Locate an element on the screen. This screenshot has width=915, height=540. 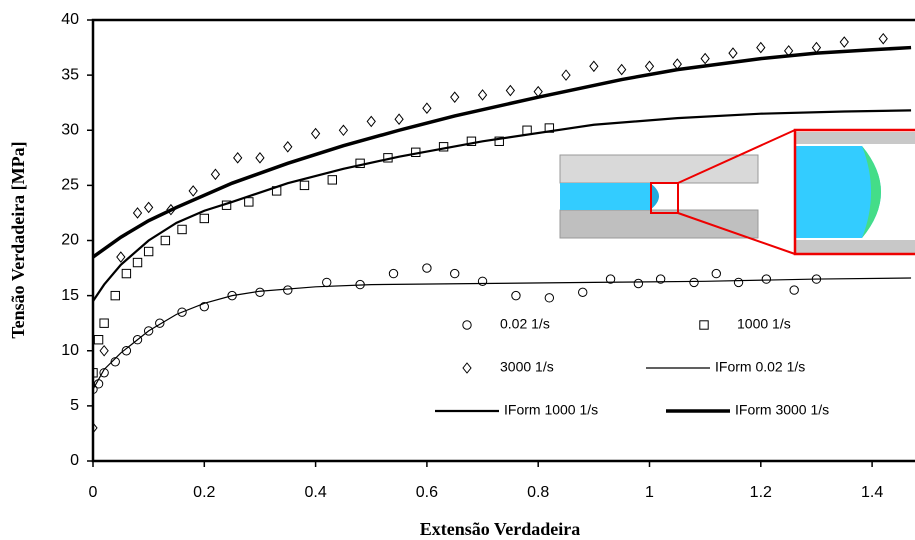
x-tick-label: 1.4 is located at coordinates (872, 492).